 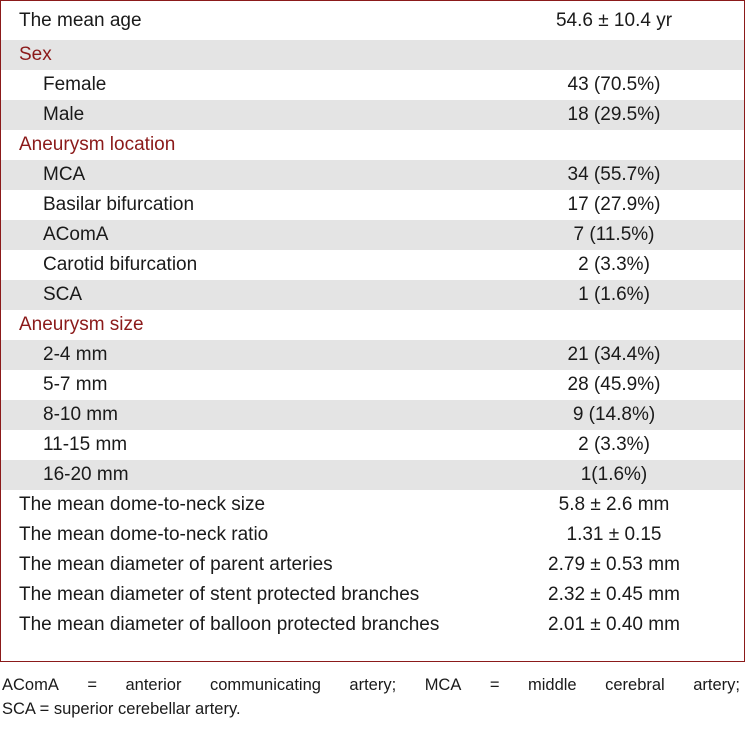 I want to click on table-row: Carotid bifurcation 2 (3.3%), so click(x=372, y=265).